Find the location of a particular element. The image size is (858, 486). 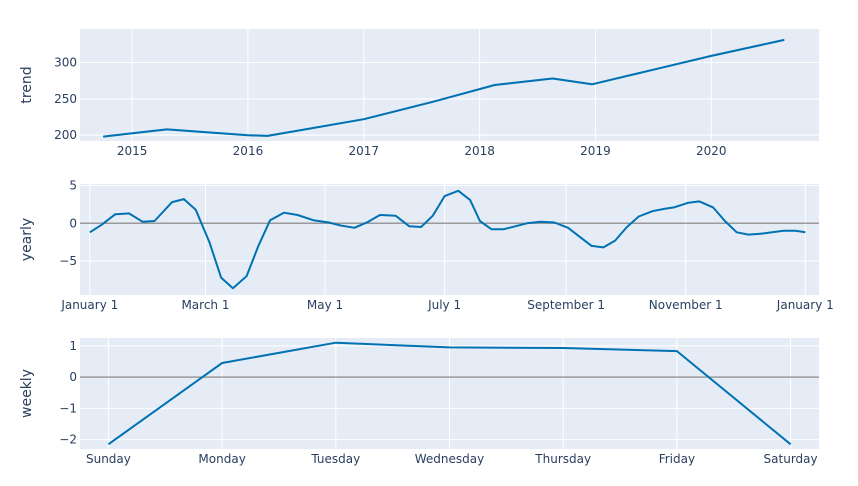

weekly-x-tick-label: Saturday is located at coordinates (791, 459).